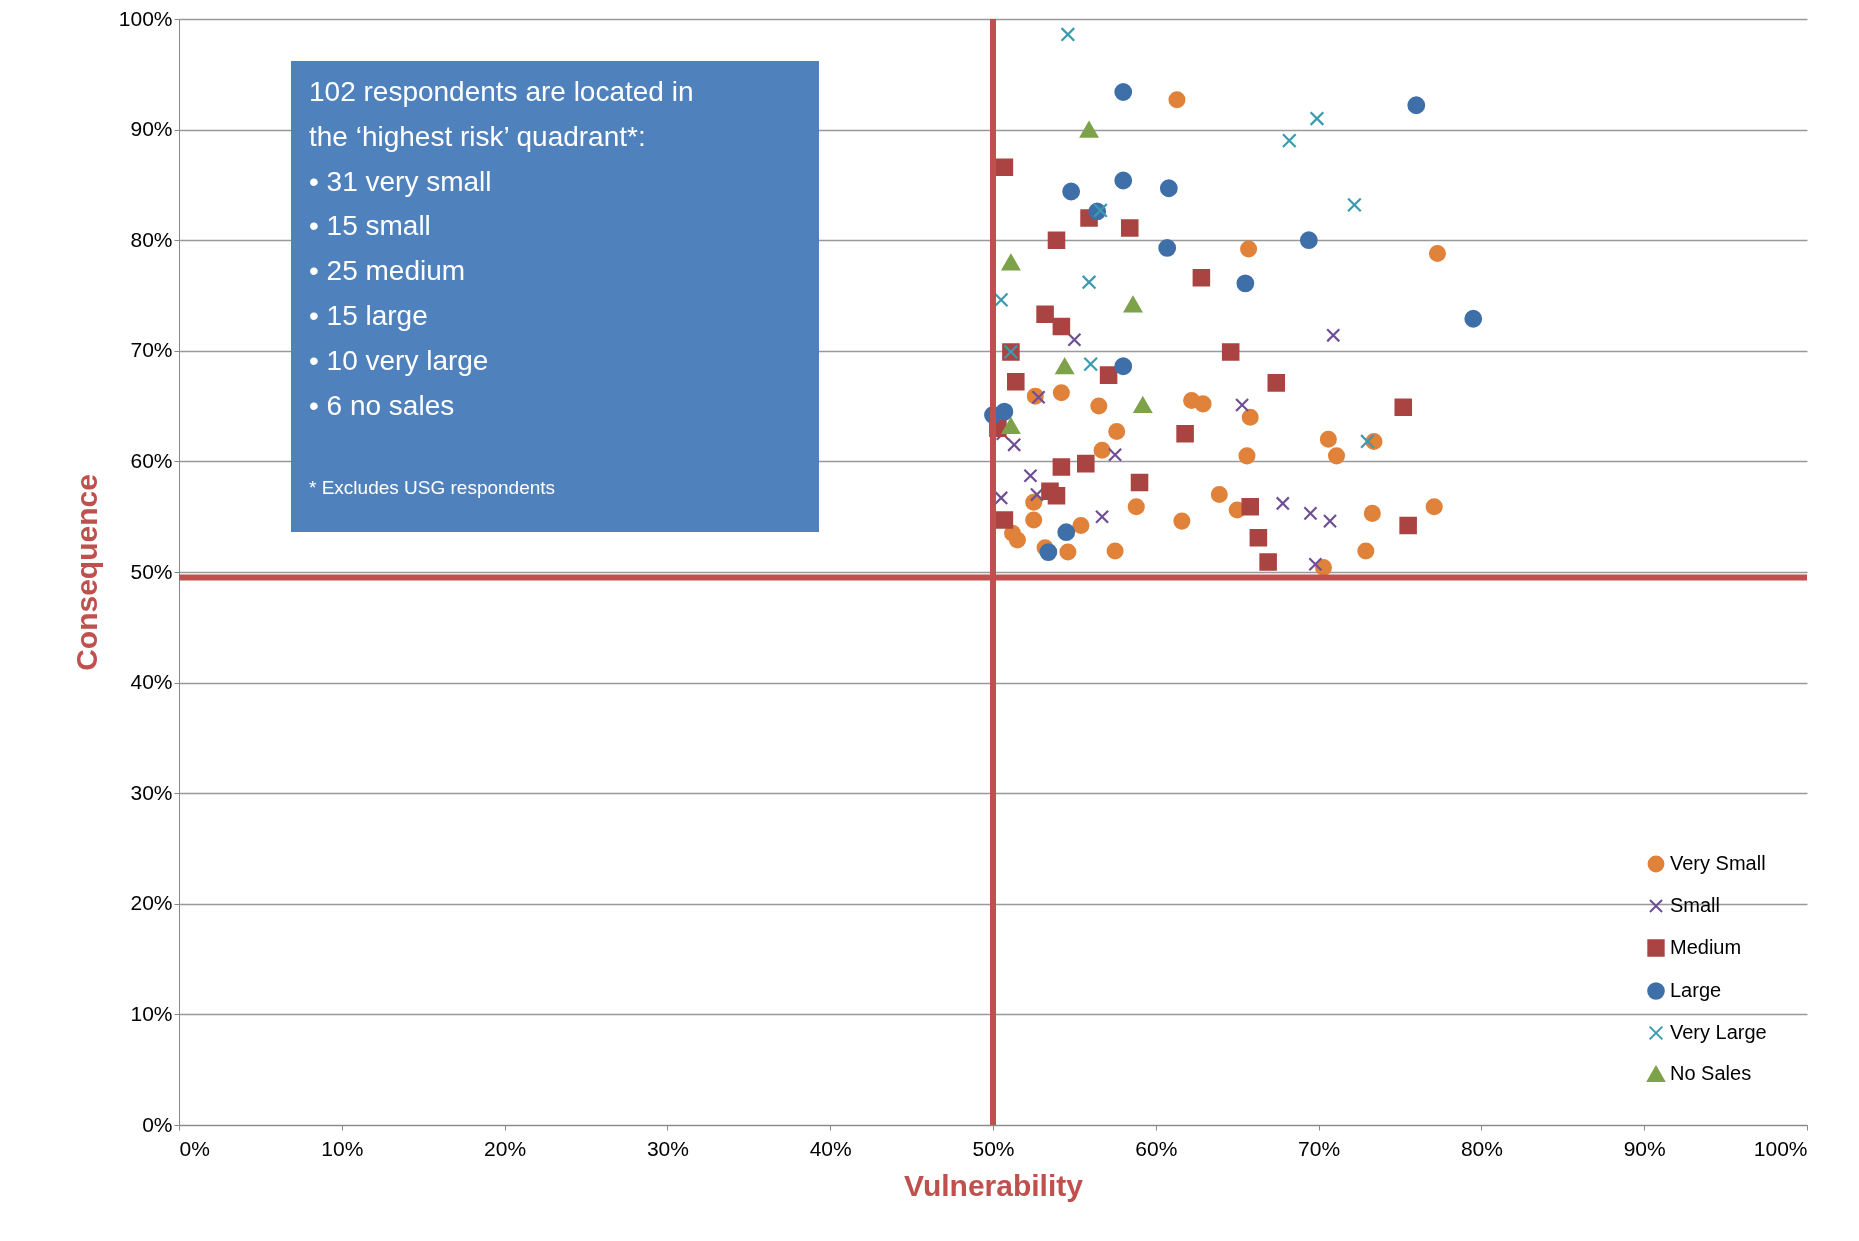 The image size is (1859, 1241). Describe the element at coordinates (151, 571) in the screenshot. I see `y-tick-label: 50%` at that location.